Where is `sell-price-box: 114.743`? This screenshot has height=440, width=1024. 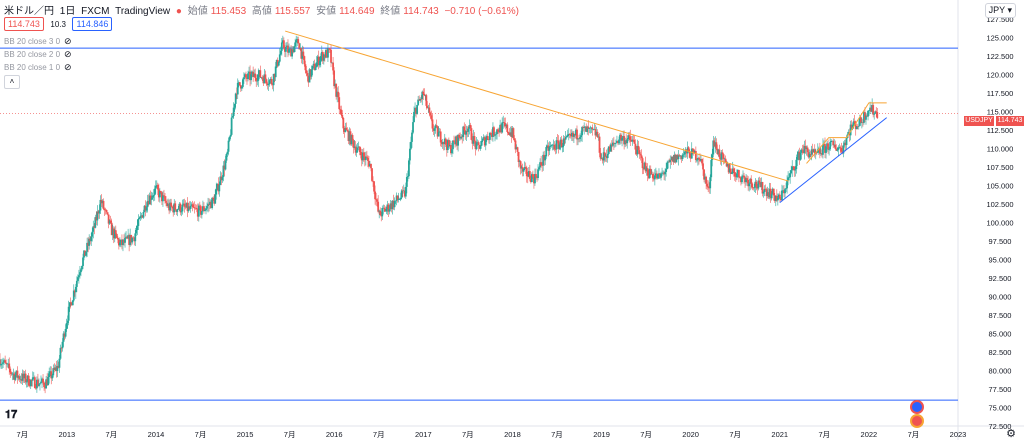
sell-price-box: 114.743 is located at coordinates (24, 24).